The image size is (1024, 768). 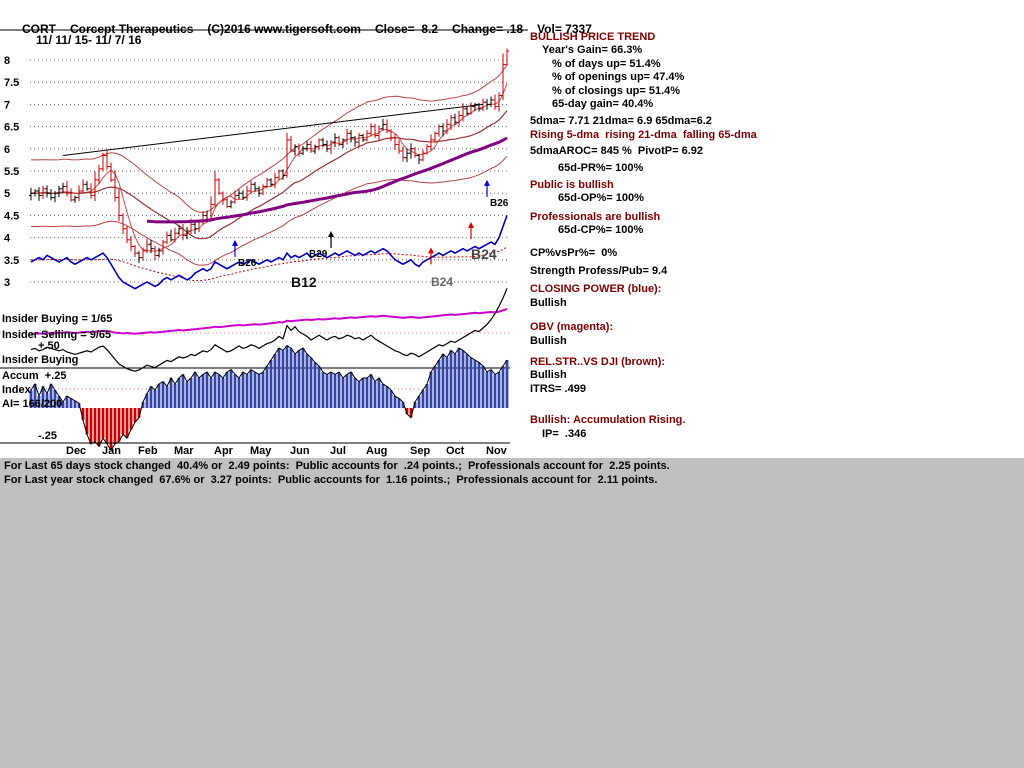 I want to click on analysis-line: ITRS= .499, so click(x=558, y=388).